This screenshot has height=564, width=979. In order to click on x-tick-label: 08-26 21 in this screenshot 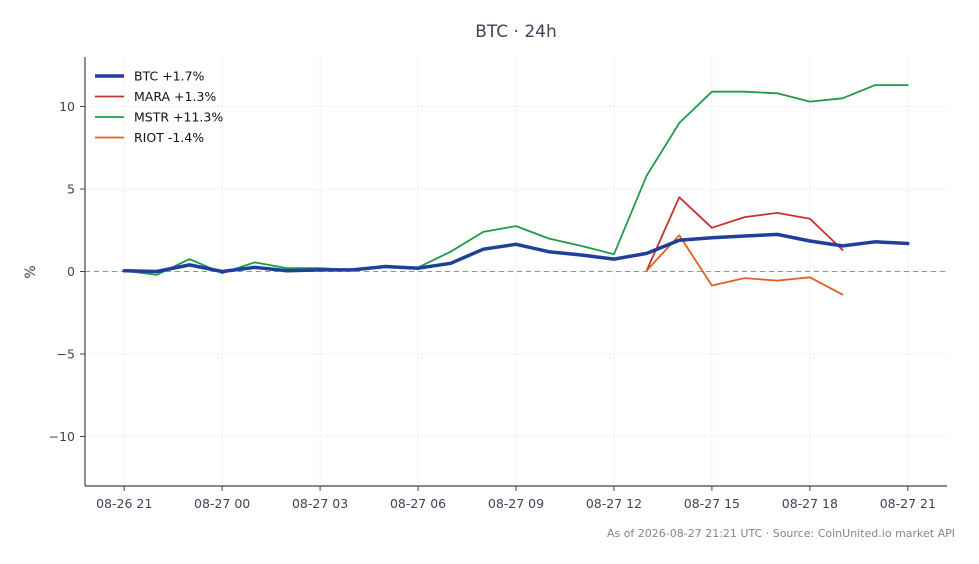, I will do `click(124, 503)`.